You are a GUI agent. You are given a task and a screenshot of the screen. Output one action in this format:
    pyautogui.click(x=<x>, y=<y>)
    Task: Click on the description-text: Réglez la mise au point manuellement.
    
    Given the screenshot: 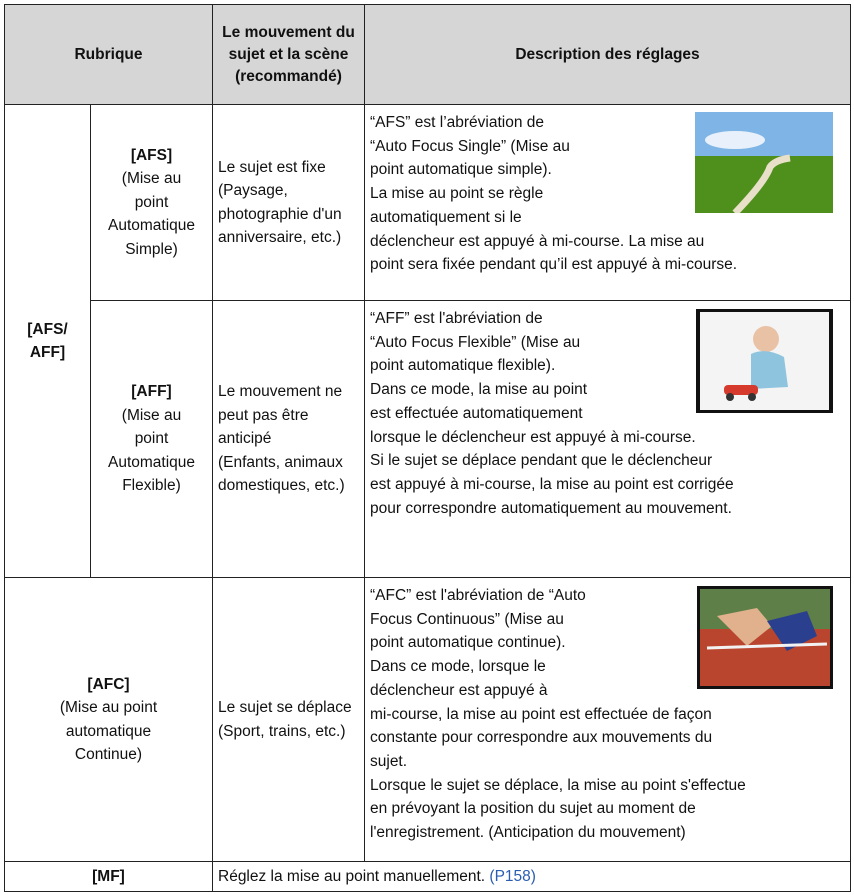 What is the action you would take?
    pyautogui.click(x=352, y=876)
    